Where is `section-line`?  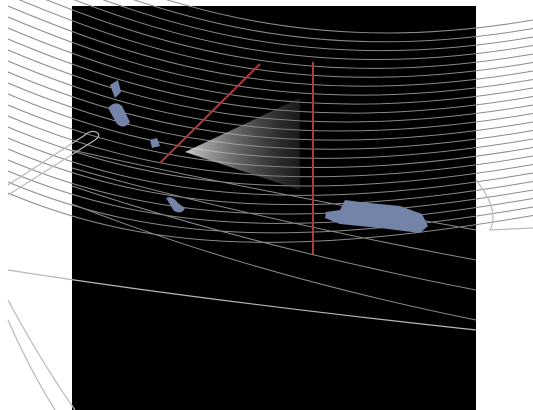 section-line is located at coordinates (210, 113).